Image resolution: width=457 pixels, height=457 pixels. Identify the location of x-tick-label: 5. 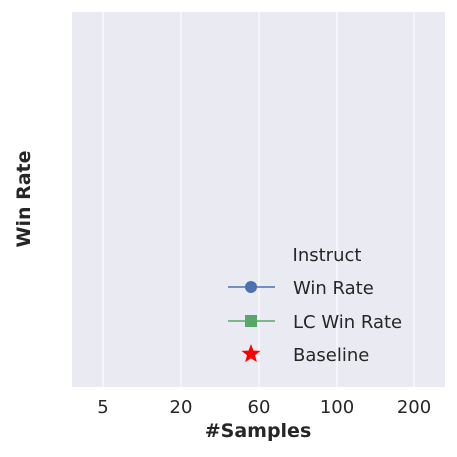
(102, 407).